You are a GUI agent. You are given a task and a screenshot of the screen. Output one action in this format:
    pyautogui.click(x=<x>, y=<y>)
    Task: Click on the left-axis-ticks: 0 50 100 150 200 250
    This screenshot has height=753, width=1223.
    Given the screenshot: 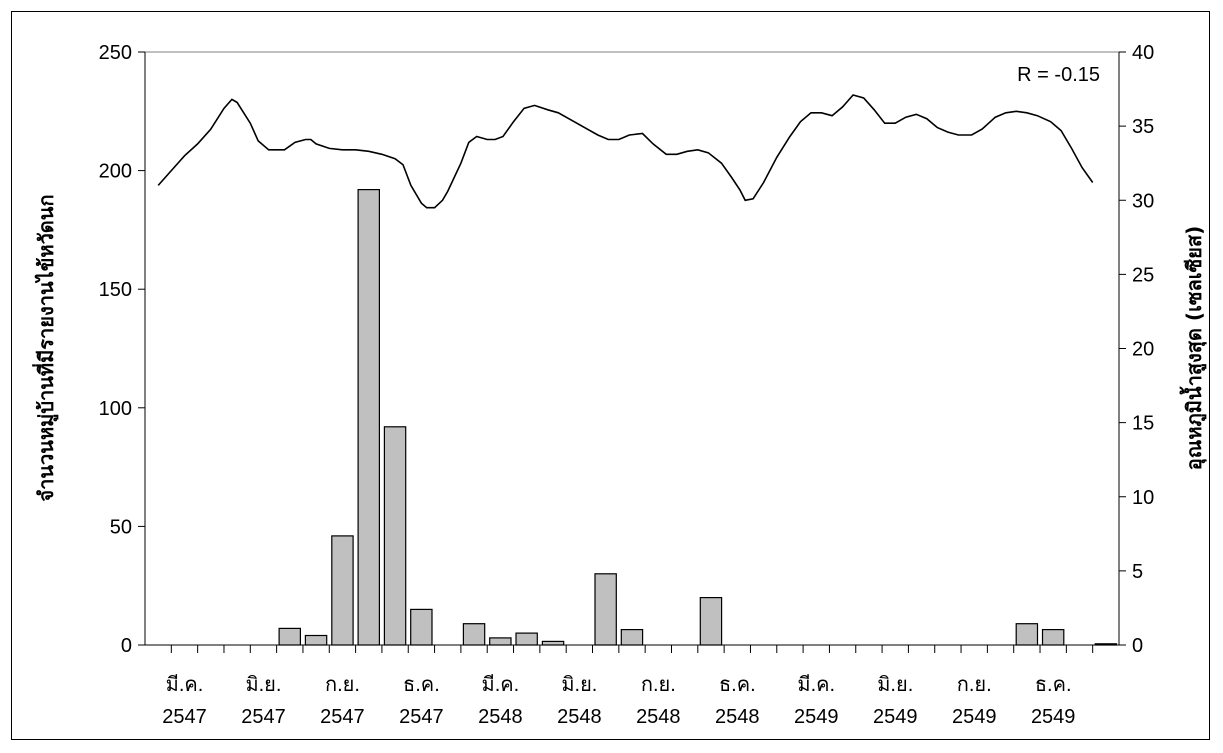 What is the action you would take?
    pyautogui.click(x=122, y=349)
    